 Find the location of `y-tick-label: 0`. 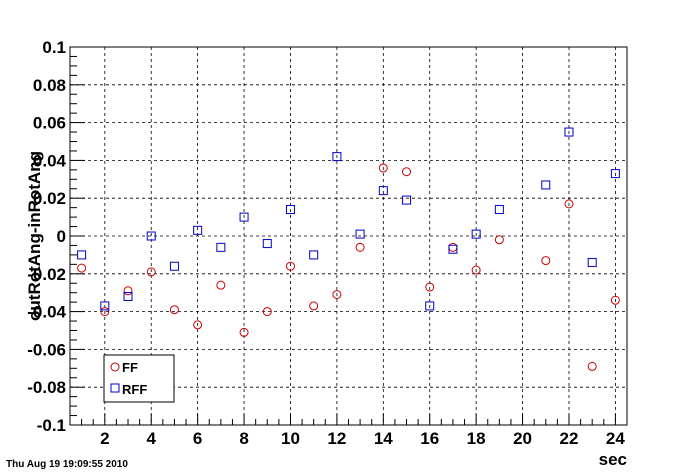

y-tick-label: 0 is located at coordinates (61, 236).